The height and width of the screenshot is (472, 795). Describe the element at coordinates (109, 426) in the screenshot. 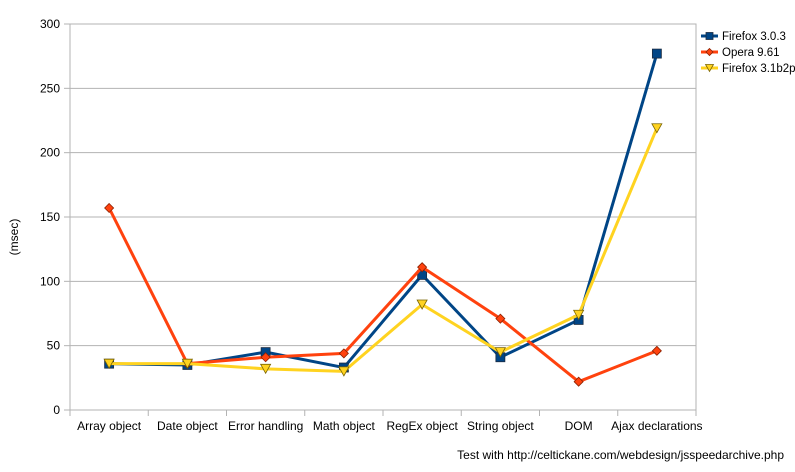

I see `x-tick-label: Array object` at that location.